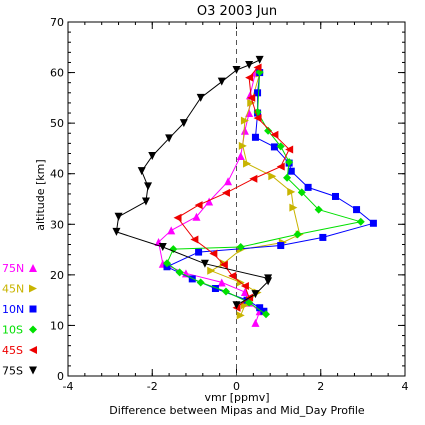 This screenshot has width=425, height=425. I want to click on y-tick-label: 30, so click(57, 224).